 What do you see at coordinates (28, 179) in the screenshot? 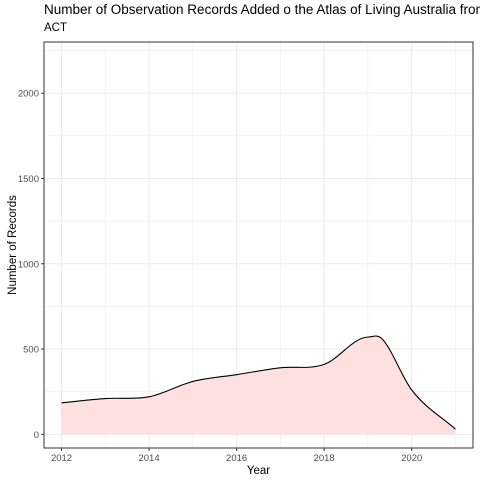
I see `y-tick-label: 1500` at bounding box center [28, 179].